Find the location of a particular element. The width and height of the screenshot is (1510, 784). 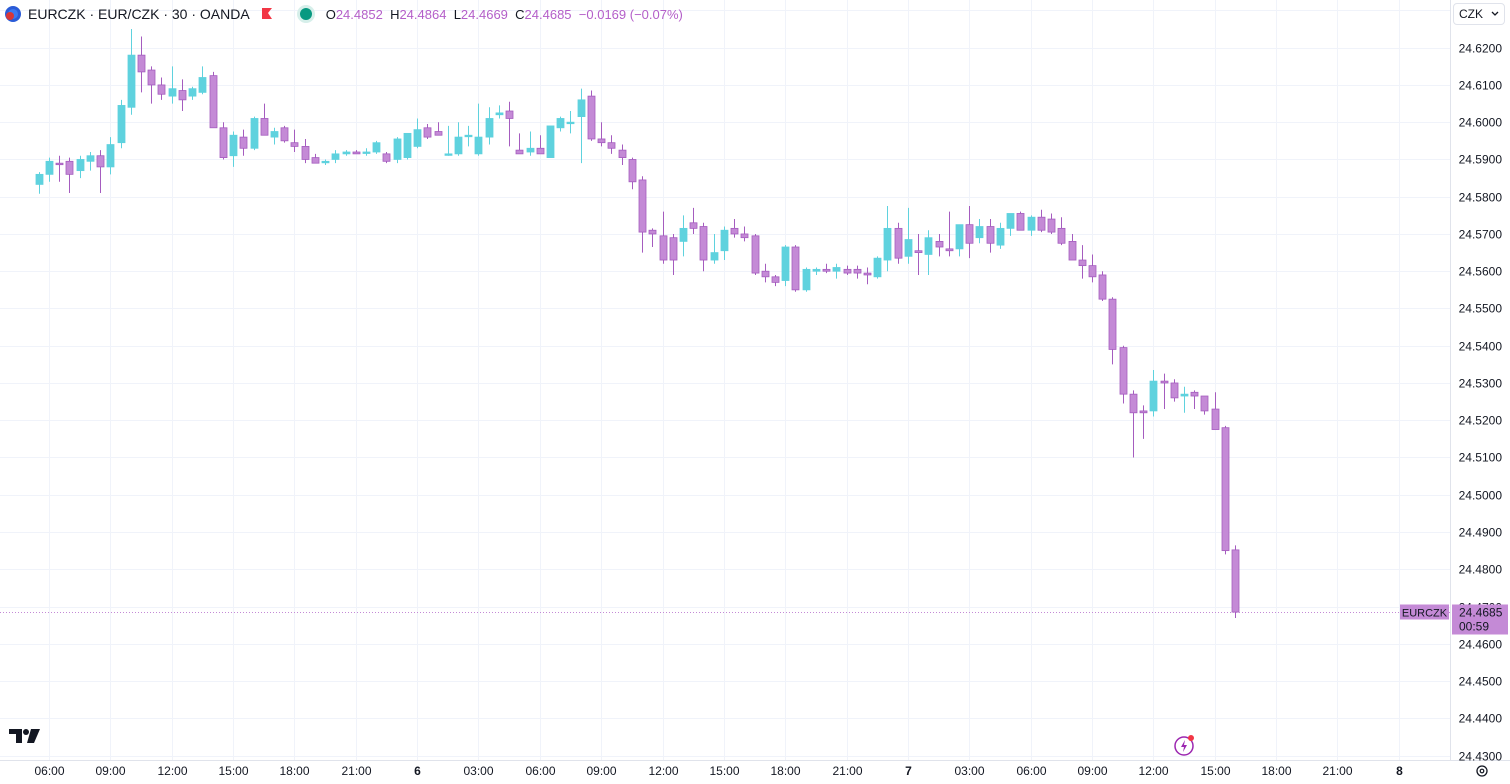

time-tick-label: 06:00 is located at coordinates (49, 771).